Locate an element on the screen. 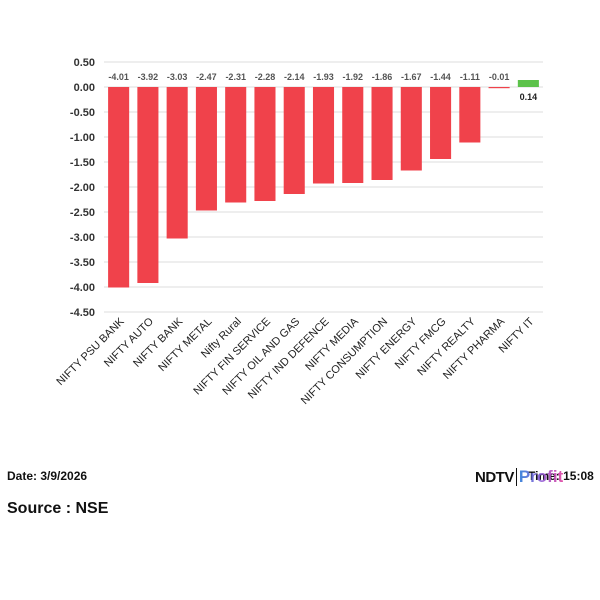  data-label: -4.01 is located at coordinates (118, 77).